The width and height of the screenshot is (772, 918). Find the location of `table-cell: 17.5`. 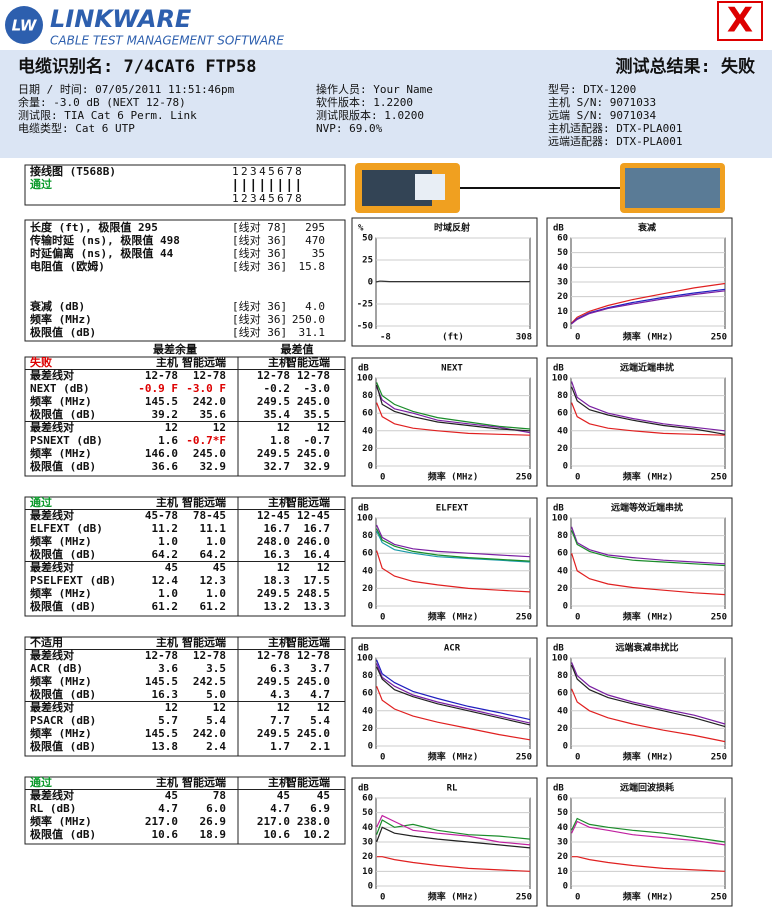

table-cell: 17.5 is located at coordinates (317, 580).